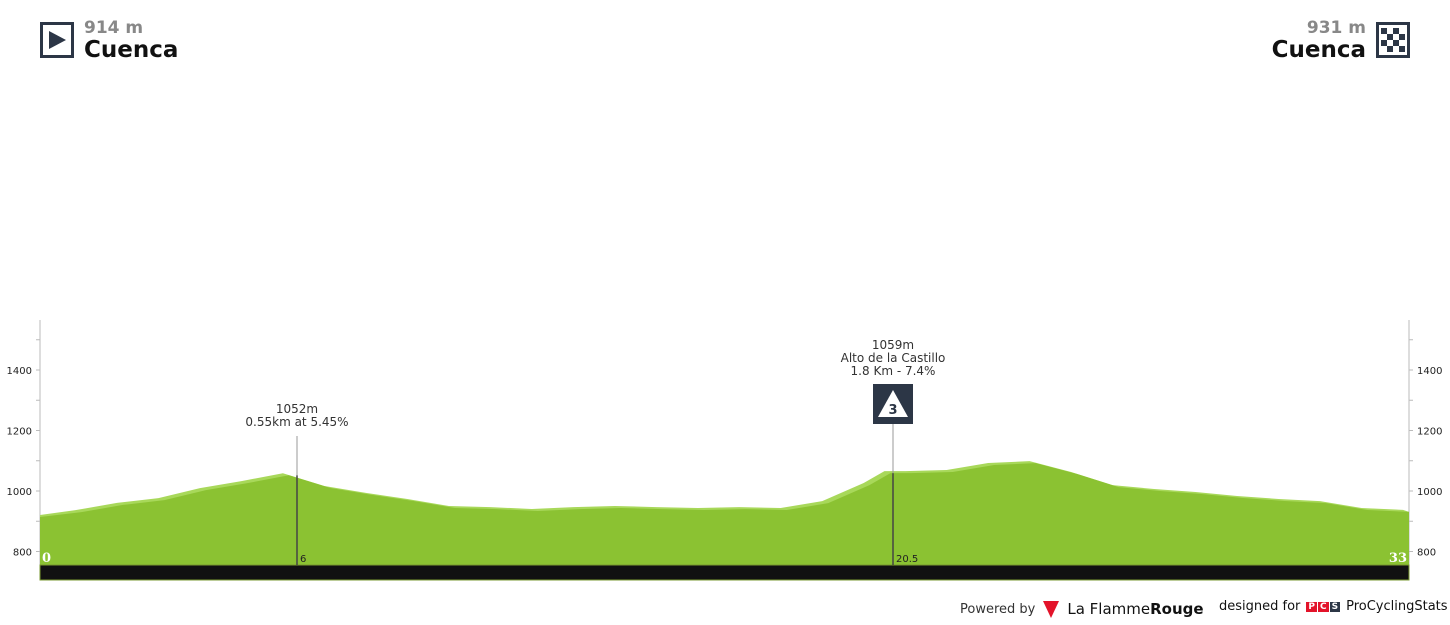 This screenshot has width=1450, height=625. I want to click on brand-part1: La Flamme, so click(1109, 609).